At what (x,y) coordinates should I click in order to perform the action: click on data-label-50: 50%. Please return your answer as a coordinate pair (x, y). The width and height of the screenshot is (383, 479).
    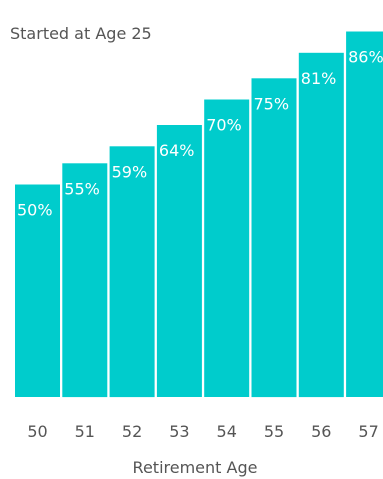
    Looking at the image, I should click on (35, 210).